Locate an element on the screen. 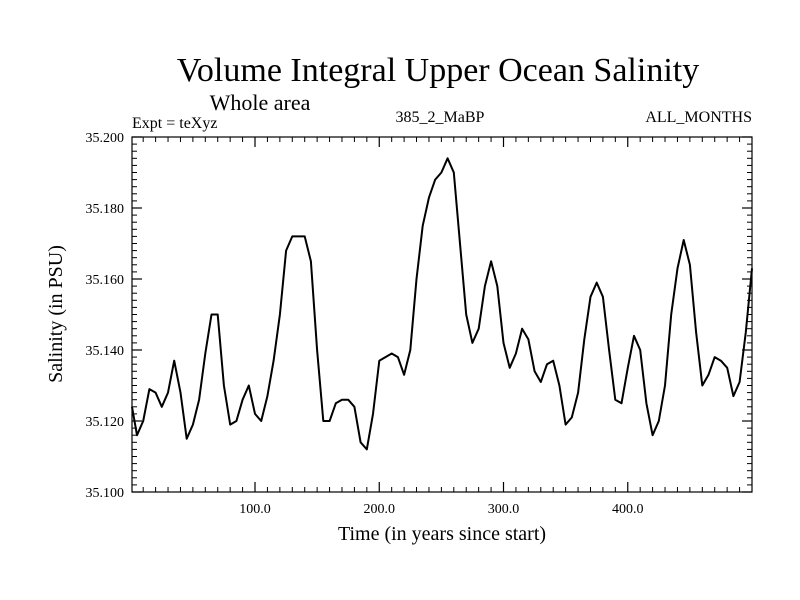  x-axis-label: Time (in years since start) is located at coordinates (442, 534).